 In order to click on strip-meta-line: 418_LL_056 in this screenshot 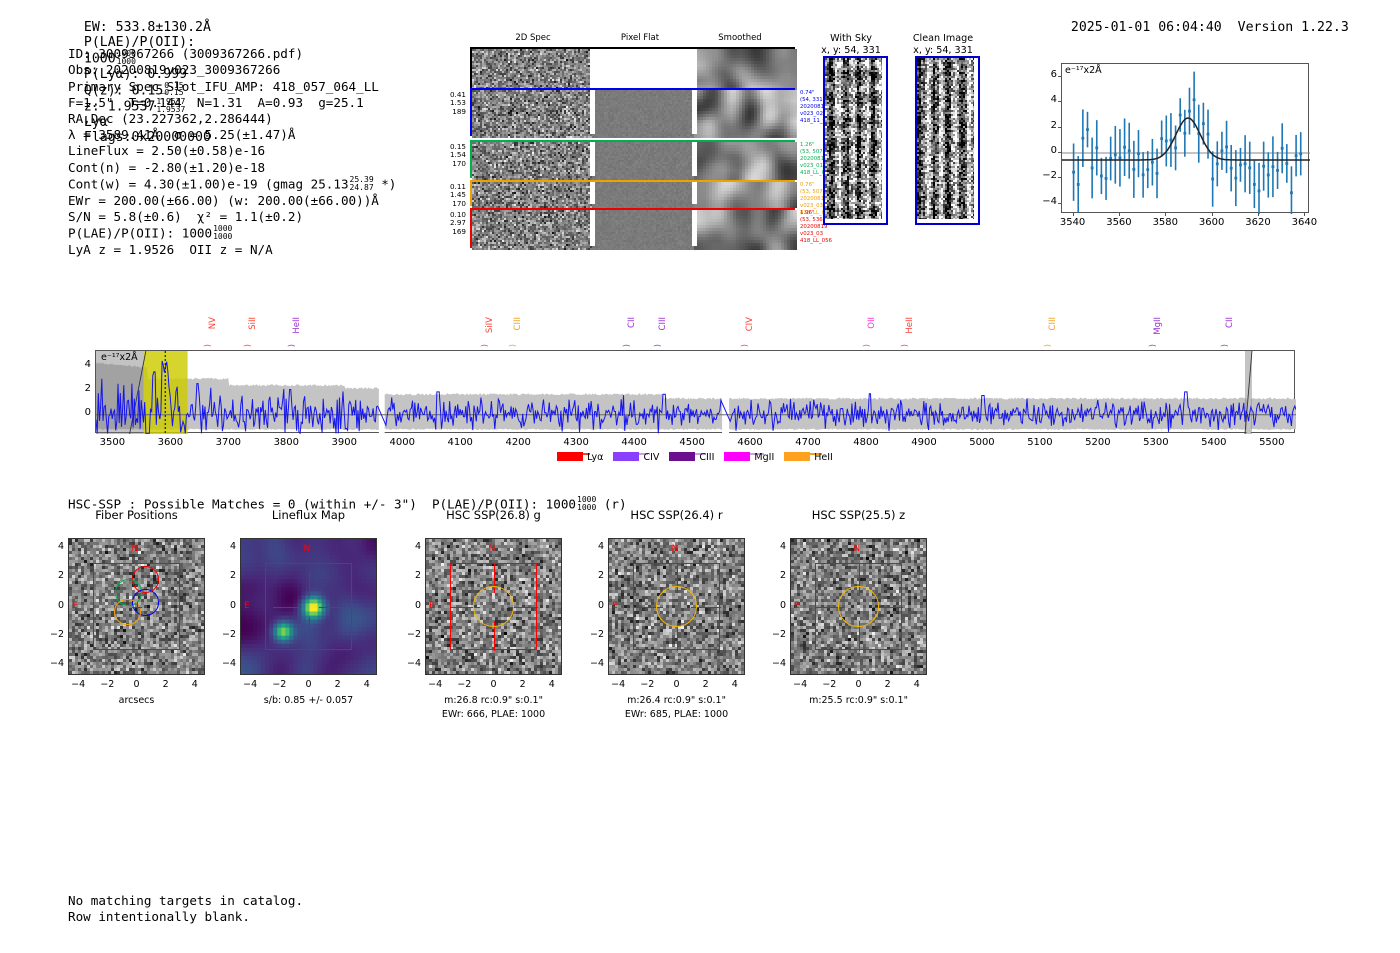, I will do `click(816, 241)`.